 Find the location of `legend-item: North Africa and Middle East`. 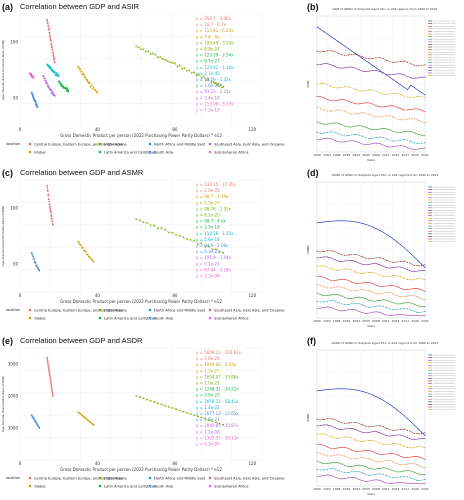

legend-item: North Africa and Middle East is located at coordinates (180, 310).